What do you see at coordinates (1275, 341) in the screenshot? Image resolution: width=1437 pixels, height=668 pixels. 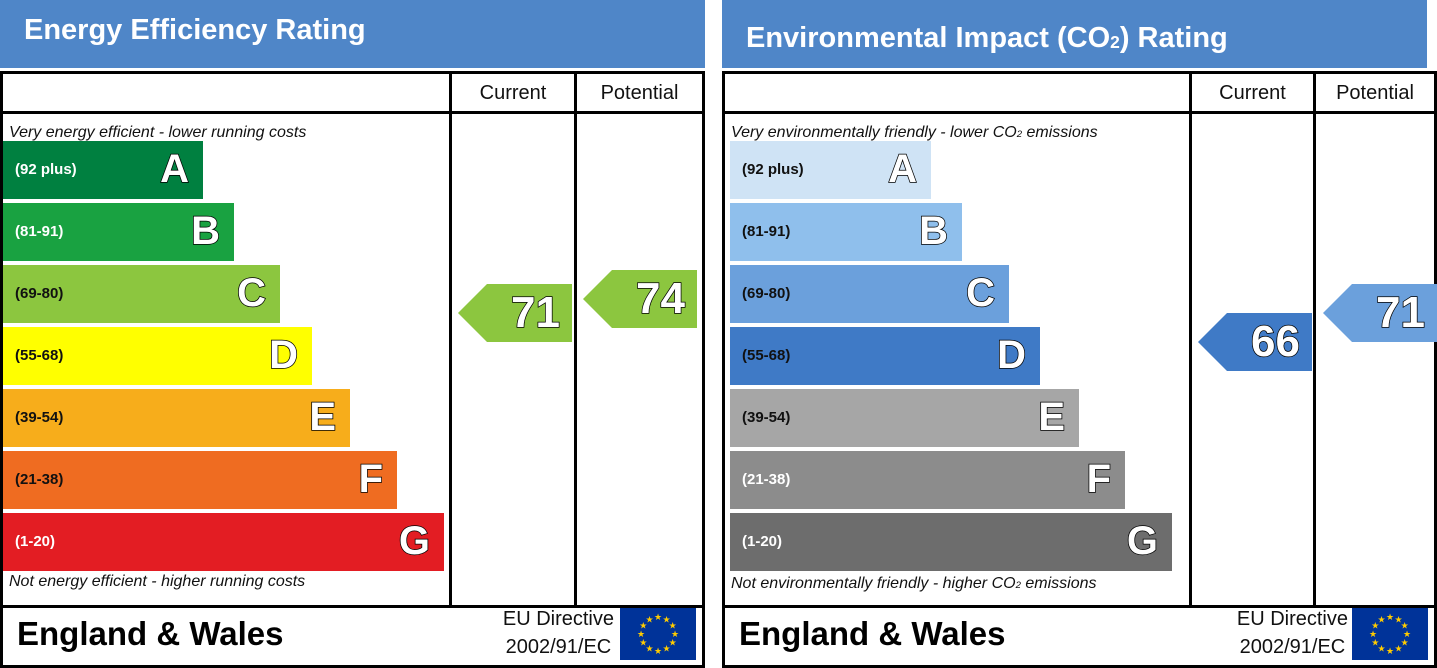 I see `current-rating-value: 66` at bounding box center [1275, 341].